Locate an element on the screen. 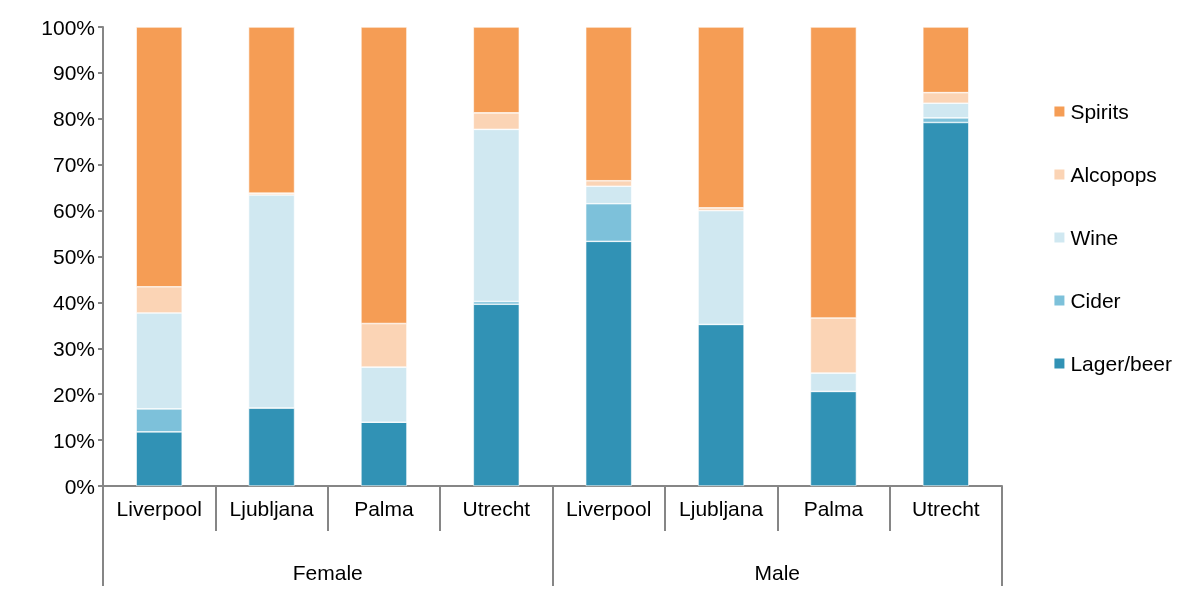  y-tick-label: 40% is located at coordinates (73, 302).